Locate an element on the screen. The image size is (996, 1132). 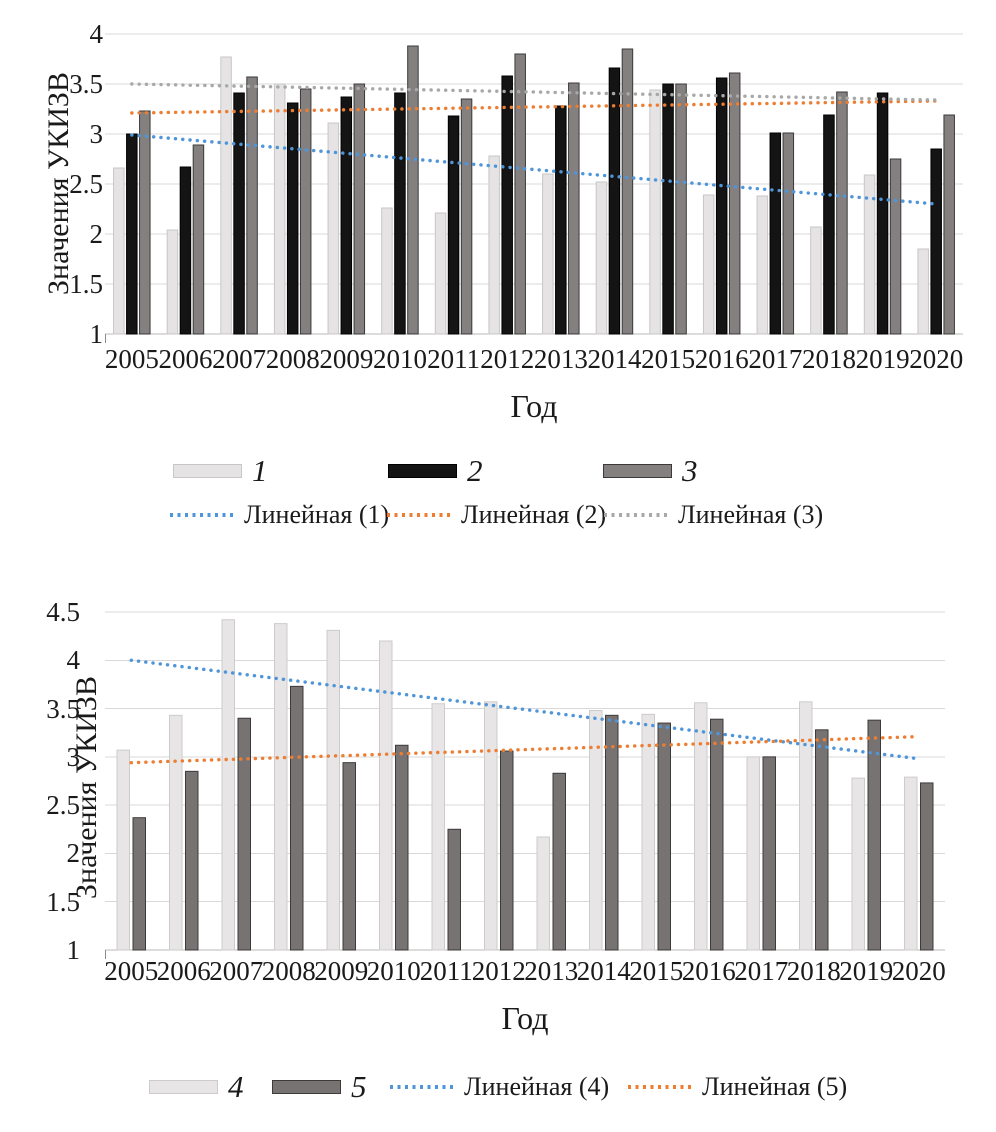
x-axis-title: Год is located at coordinates (534, 406).